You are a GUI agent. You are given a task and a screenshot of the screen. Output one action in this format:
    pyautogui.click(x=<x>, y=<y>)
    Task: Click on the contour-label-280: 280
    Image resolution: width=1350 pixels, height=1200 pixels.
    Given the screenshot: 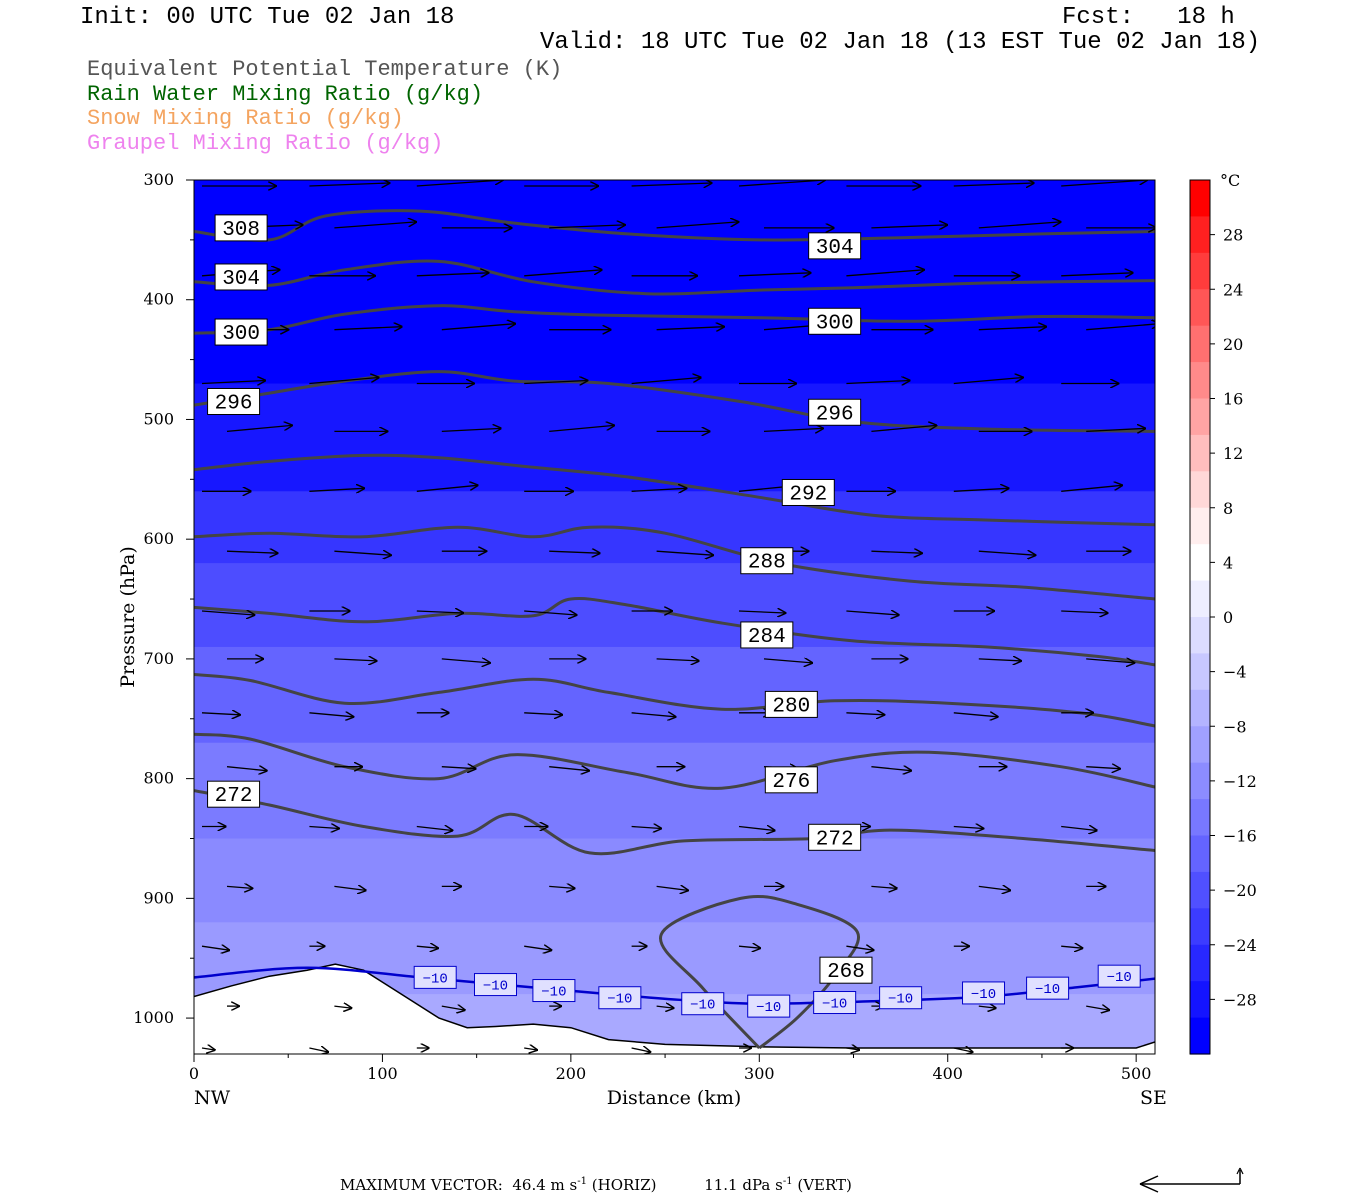 What is the action you would take?
    pyautogui.click(x=791, y=706)
    